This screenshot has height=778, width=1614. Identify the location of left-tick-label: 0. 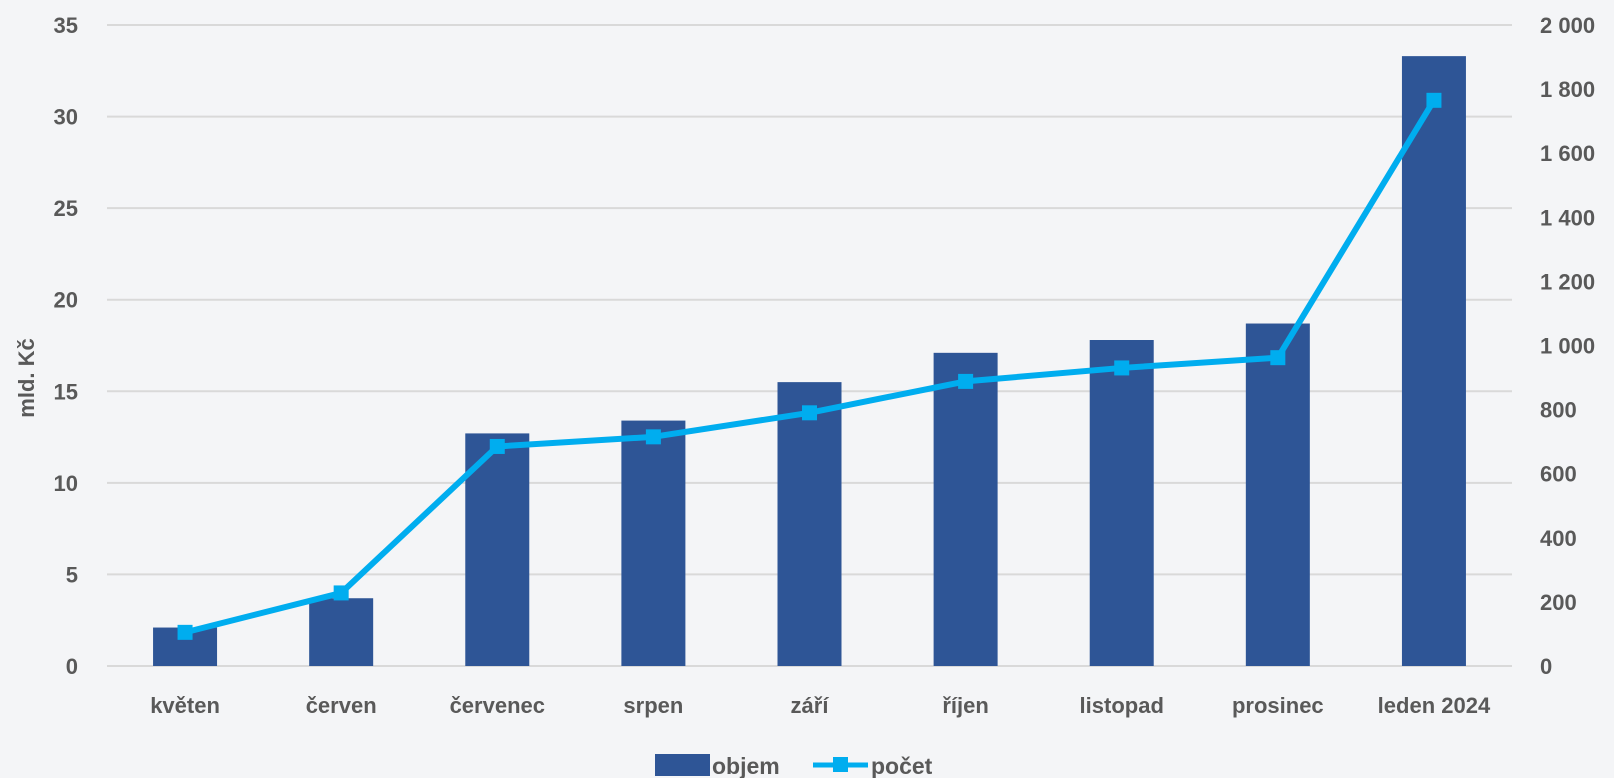
(72, 666).